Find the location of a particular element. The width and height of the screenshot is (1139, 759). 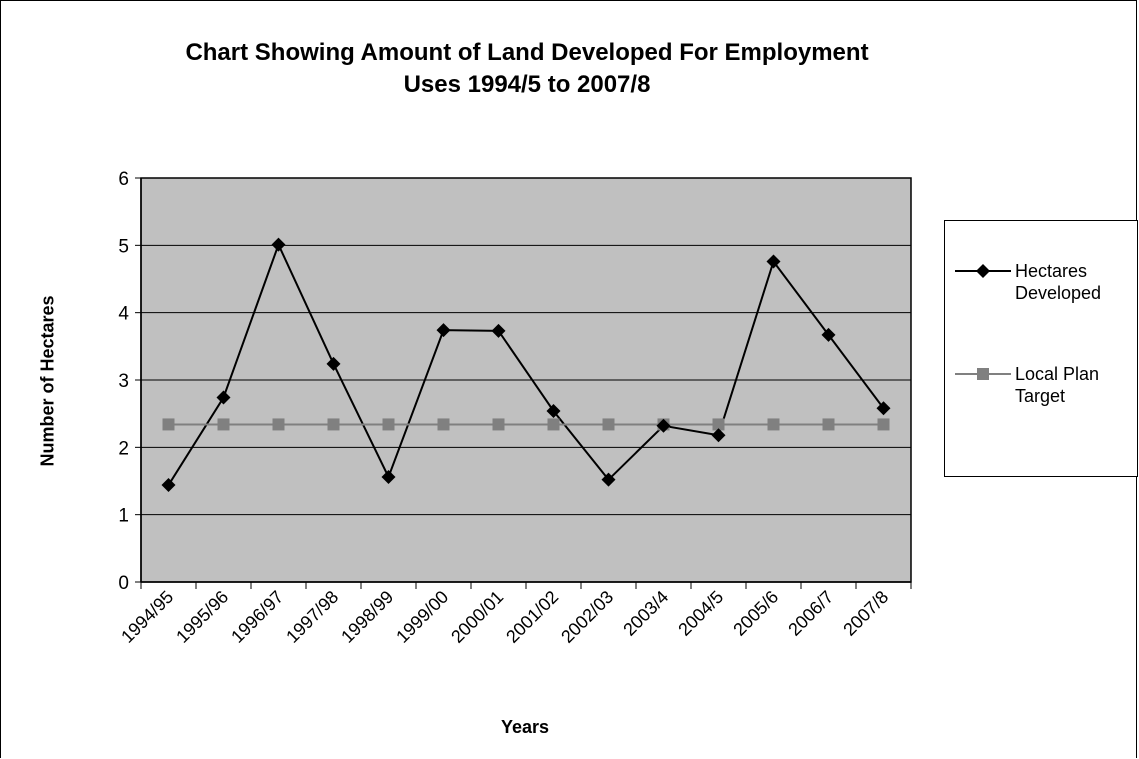

x-tick-label: 2006/7 is located at coordinates (810, 613).